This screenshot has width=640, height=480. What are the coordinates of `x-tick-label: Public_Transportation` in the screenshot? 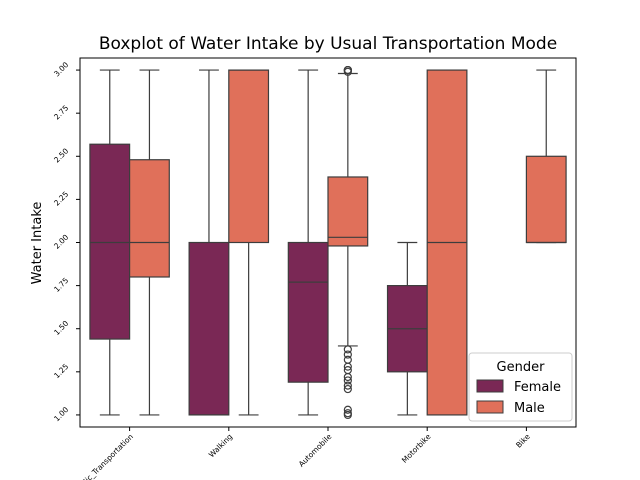 It's located at (103, 456).